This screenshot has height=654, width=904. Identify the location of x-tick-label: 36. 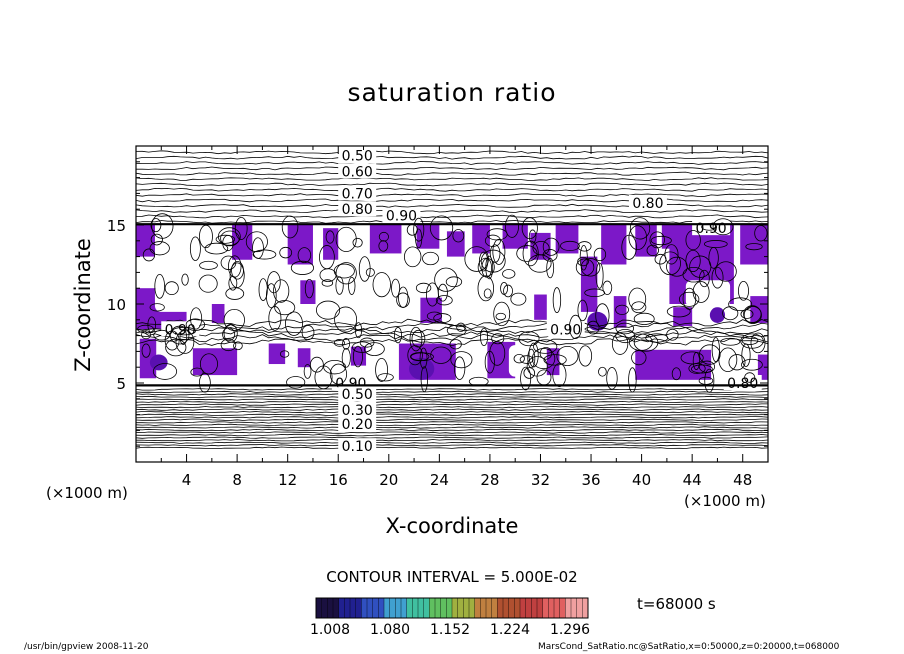
(590, 480).